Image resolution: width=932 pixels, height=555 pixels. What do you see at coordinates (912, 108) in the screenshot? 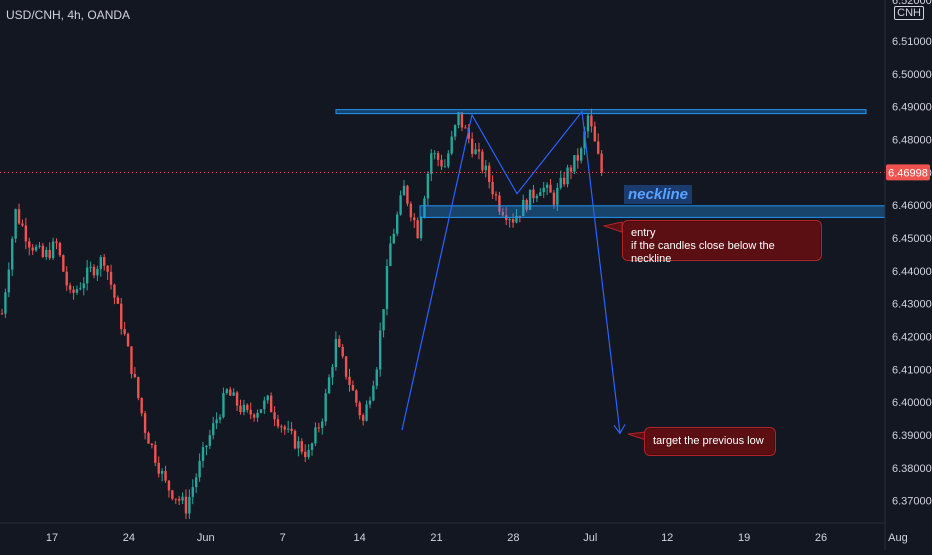
I see `y-tick-label: 6.49000` at bounding box center [912, 108].